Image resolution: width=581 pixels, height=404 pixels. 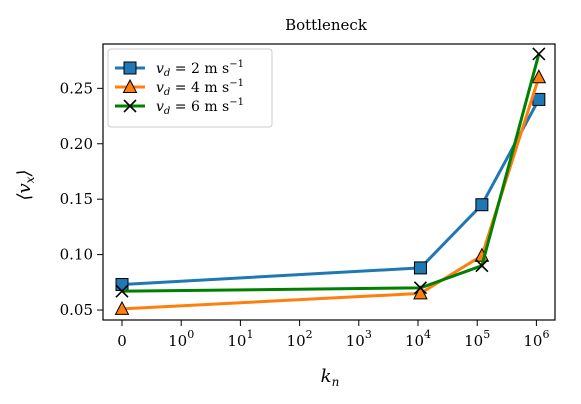 I want to click on legend-box, so click(x=190, y=88).